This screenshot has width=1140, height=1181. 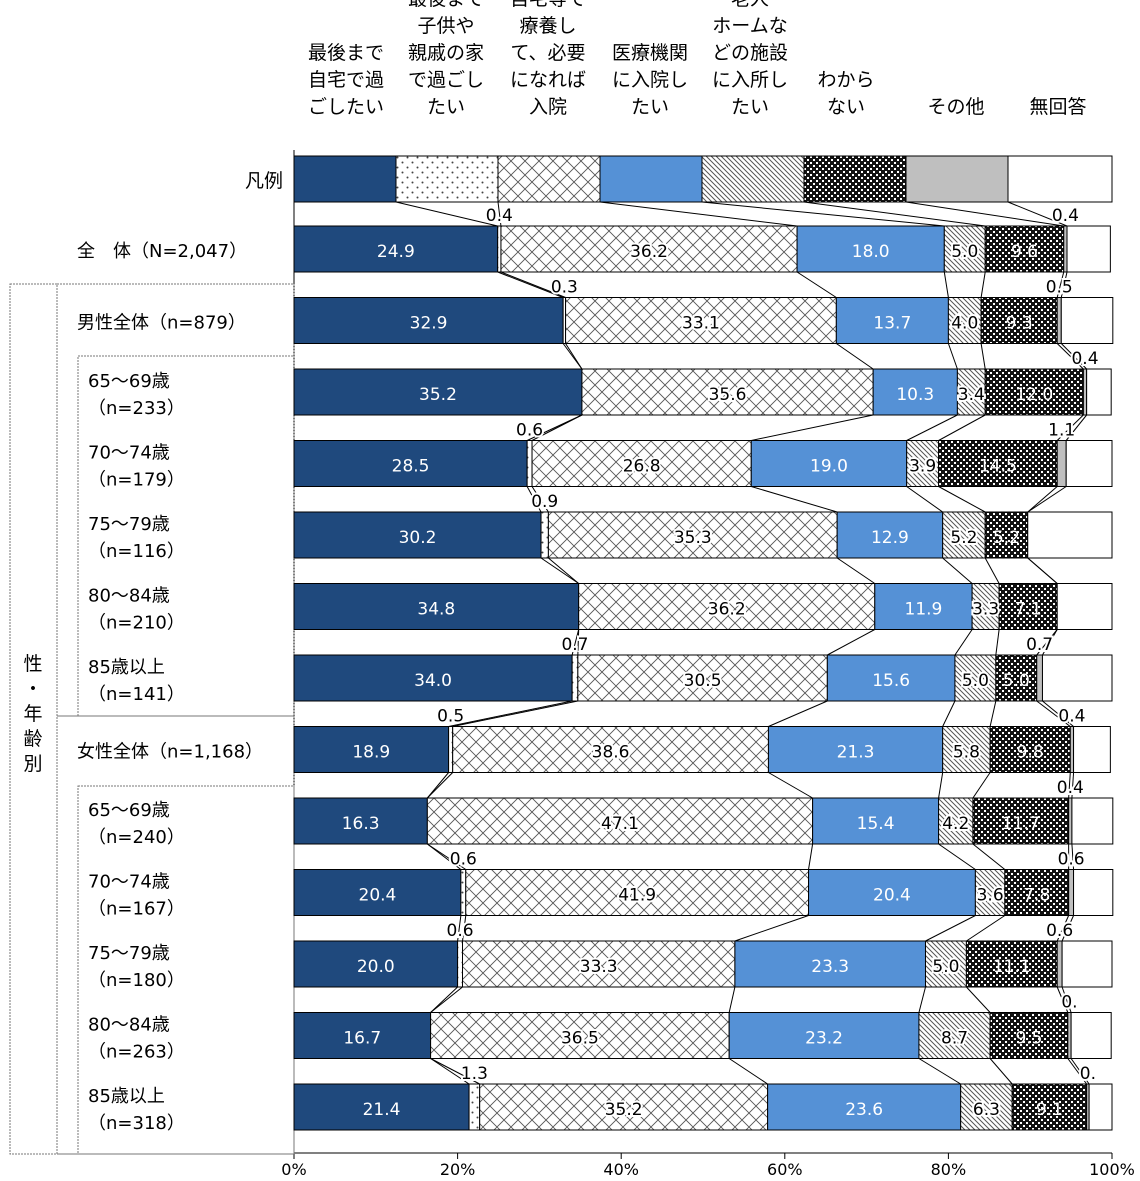 What do you see at coordinates (547, 53) in the screenshot?
I see `series-header-2-line-2: て、必要` at bounding box center [547, 53].